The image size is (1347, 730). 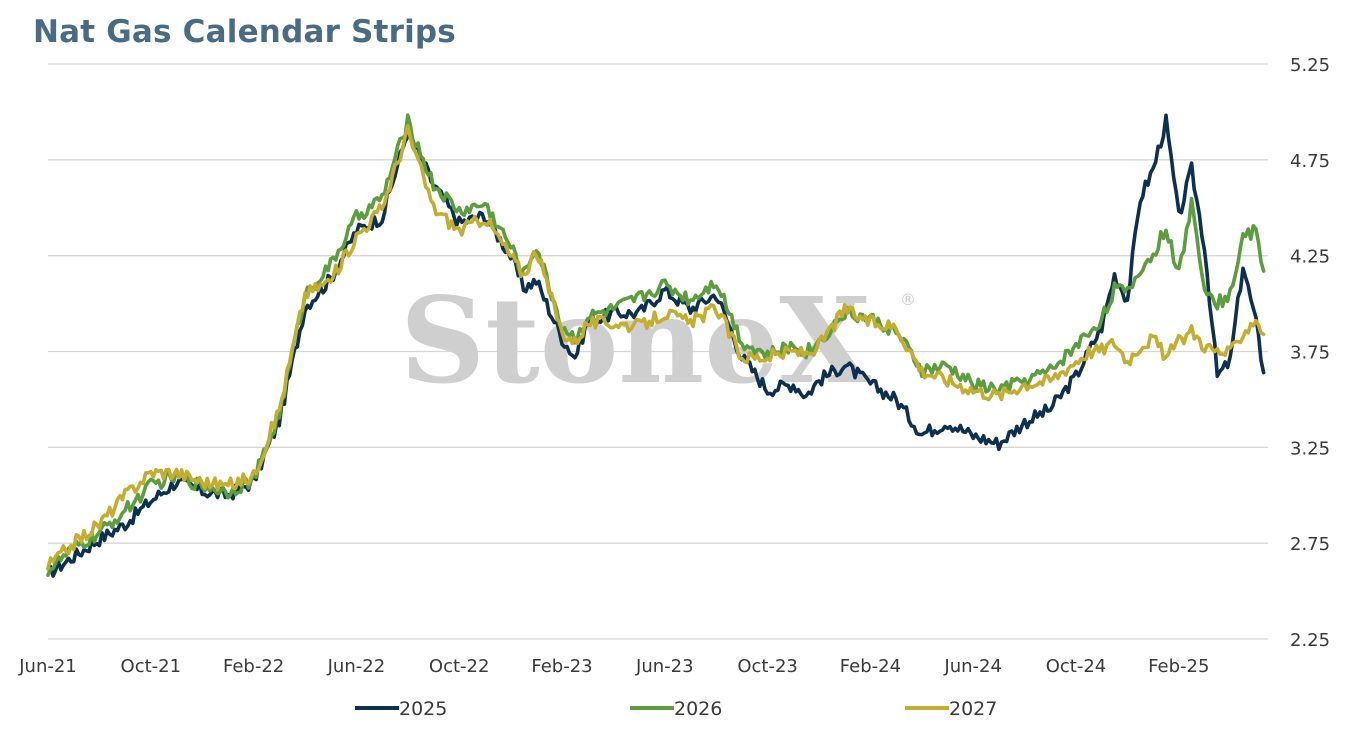 What do you see at coordinates (698, 709) in the screenshot?
I see `legend-label-2026: 2026` at bounding box center [698, 709].